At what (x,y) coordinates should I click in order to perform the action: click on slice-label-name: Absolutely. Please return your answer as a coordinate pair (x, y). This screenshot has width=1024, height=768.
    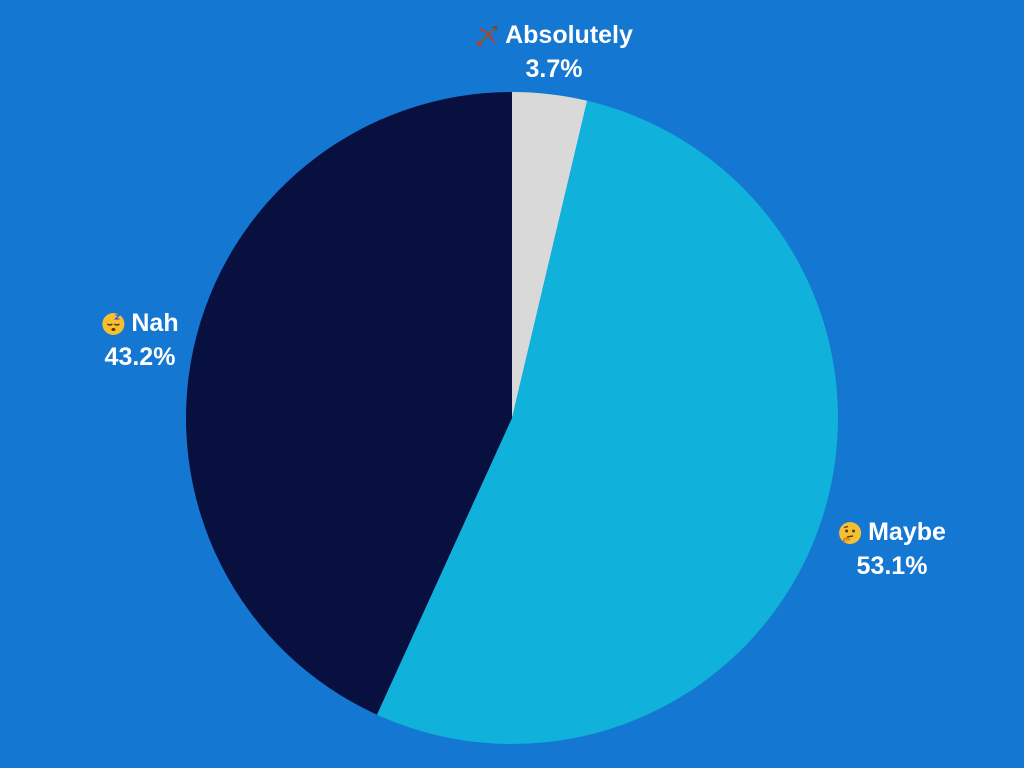
    Looking at the image, I should click on (569, 35).